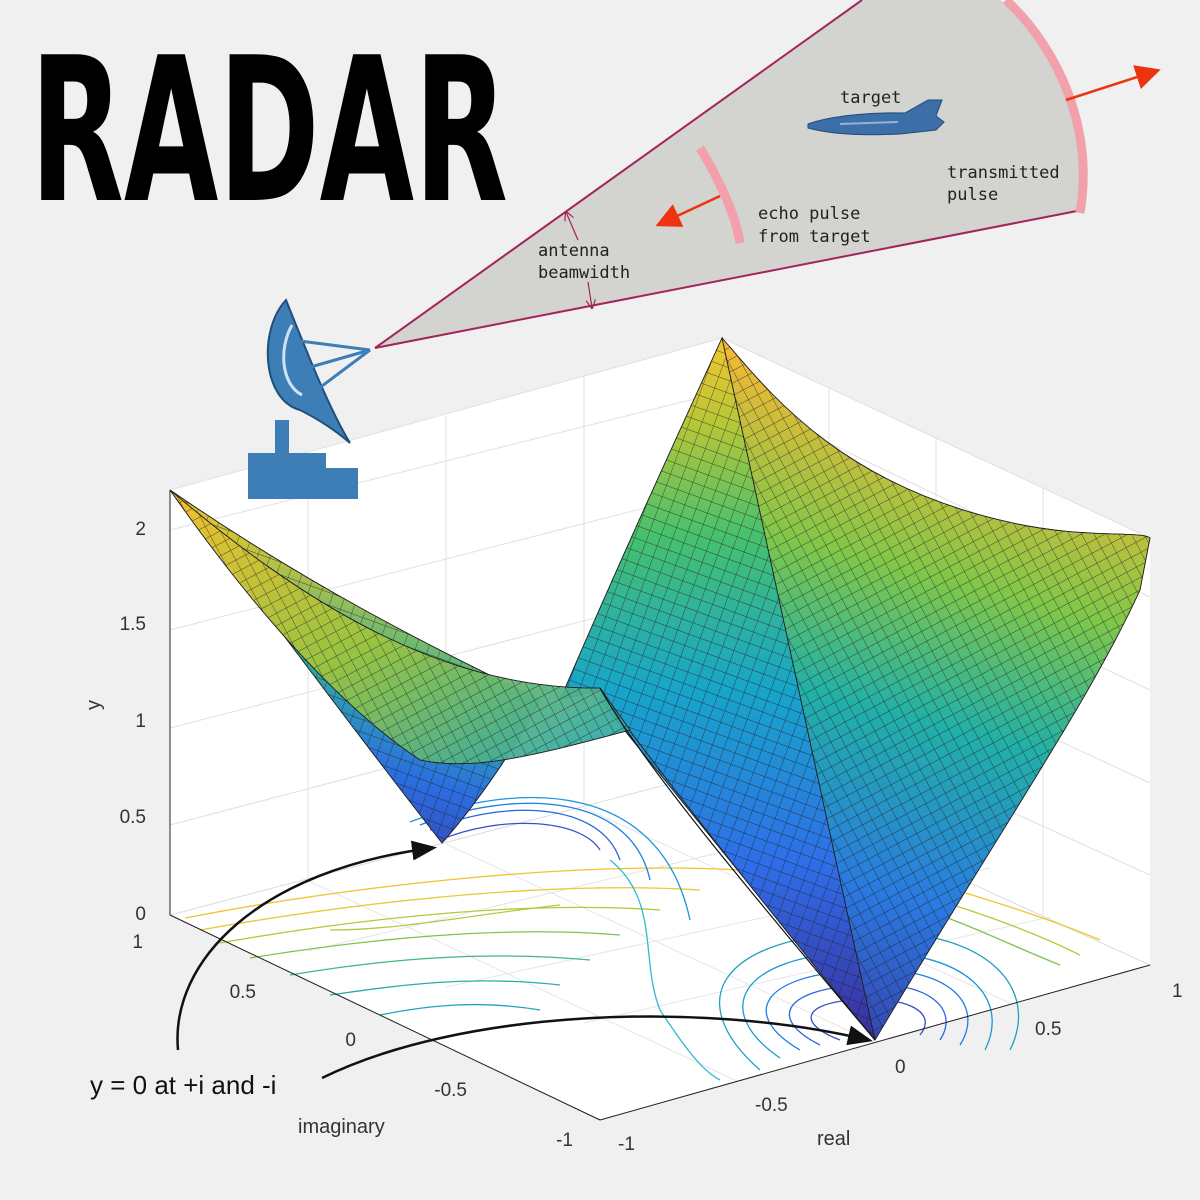  I want to click on imag-tick: 1, so click(137, 942).